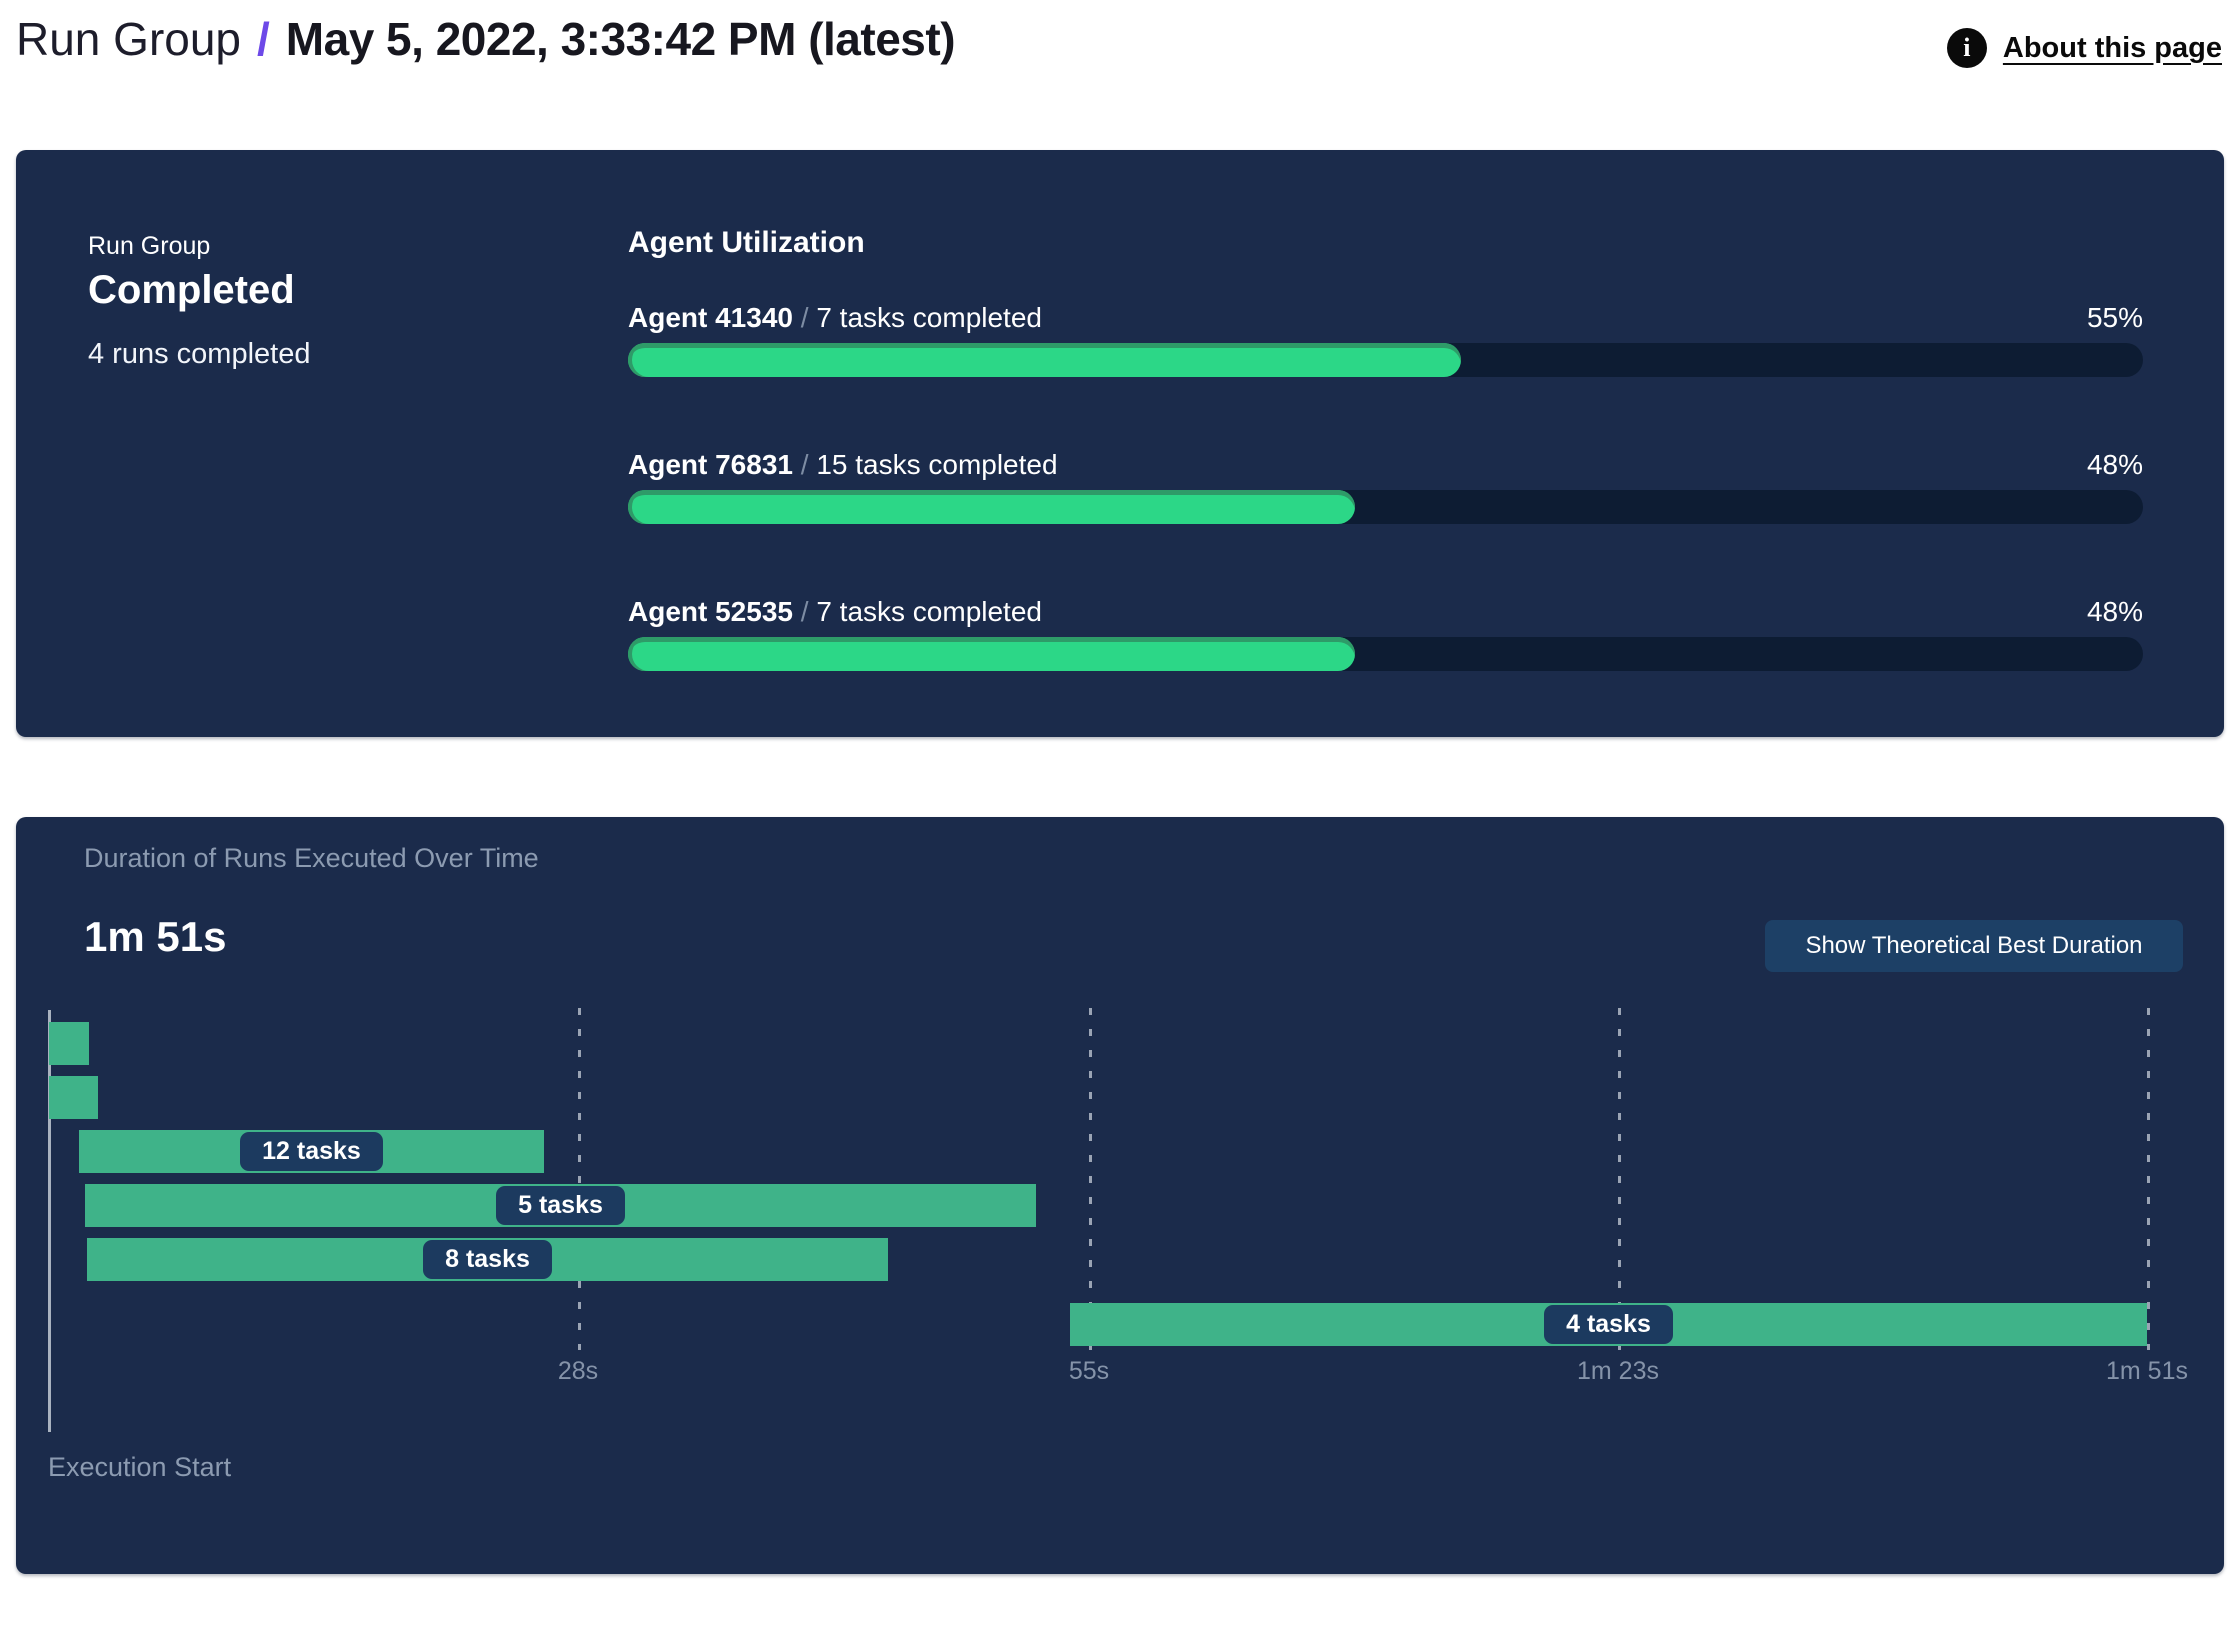 The image size is (2240, 1626). What do you see at coordinates (140, 1467) in the screenshot?
I see `execution-start-label: Execution Start` at bounding box center [140, 1467].